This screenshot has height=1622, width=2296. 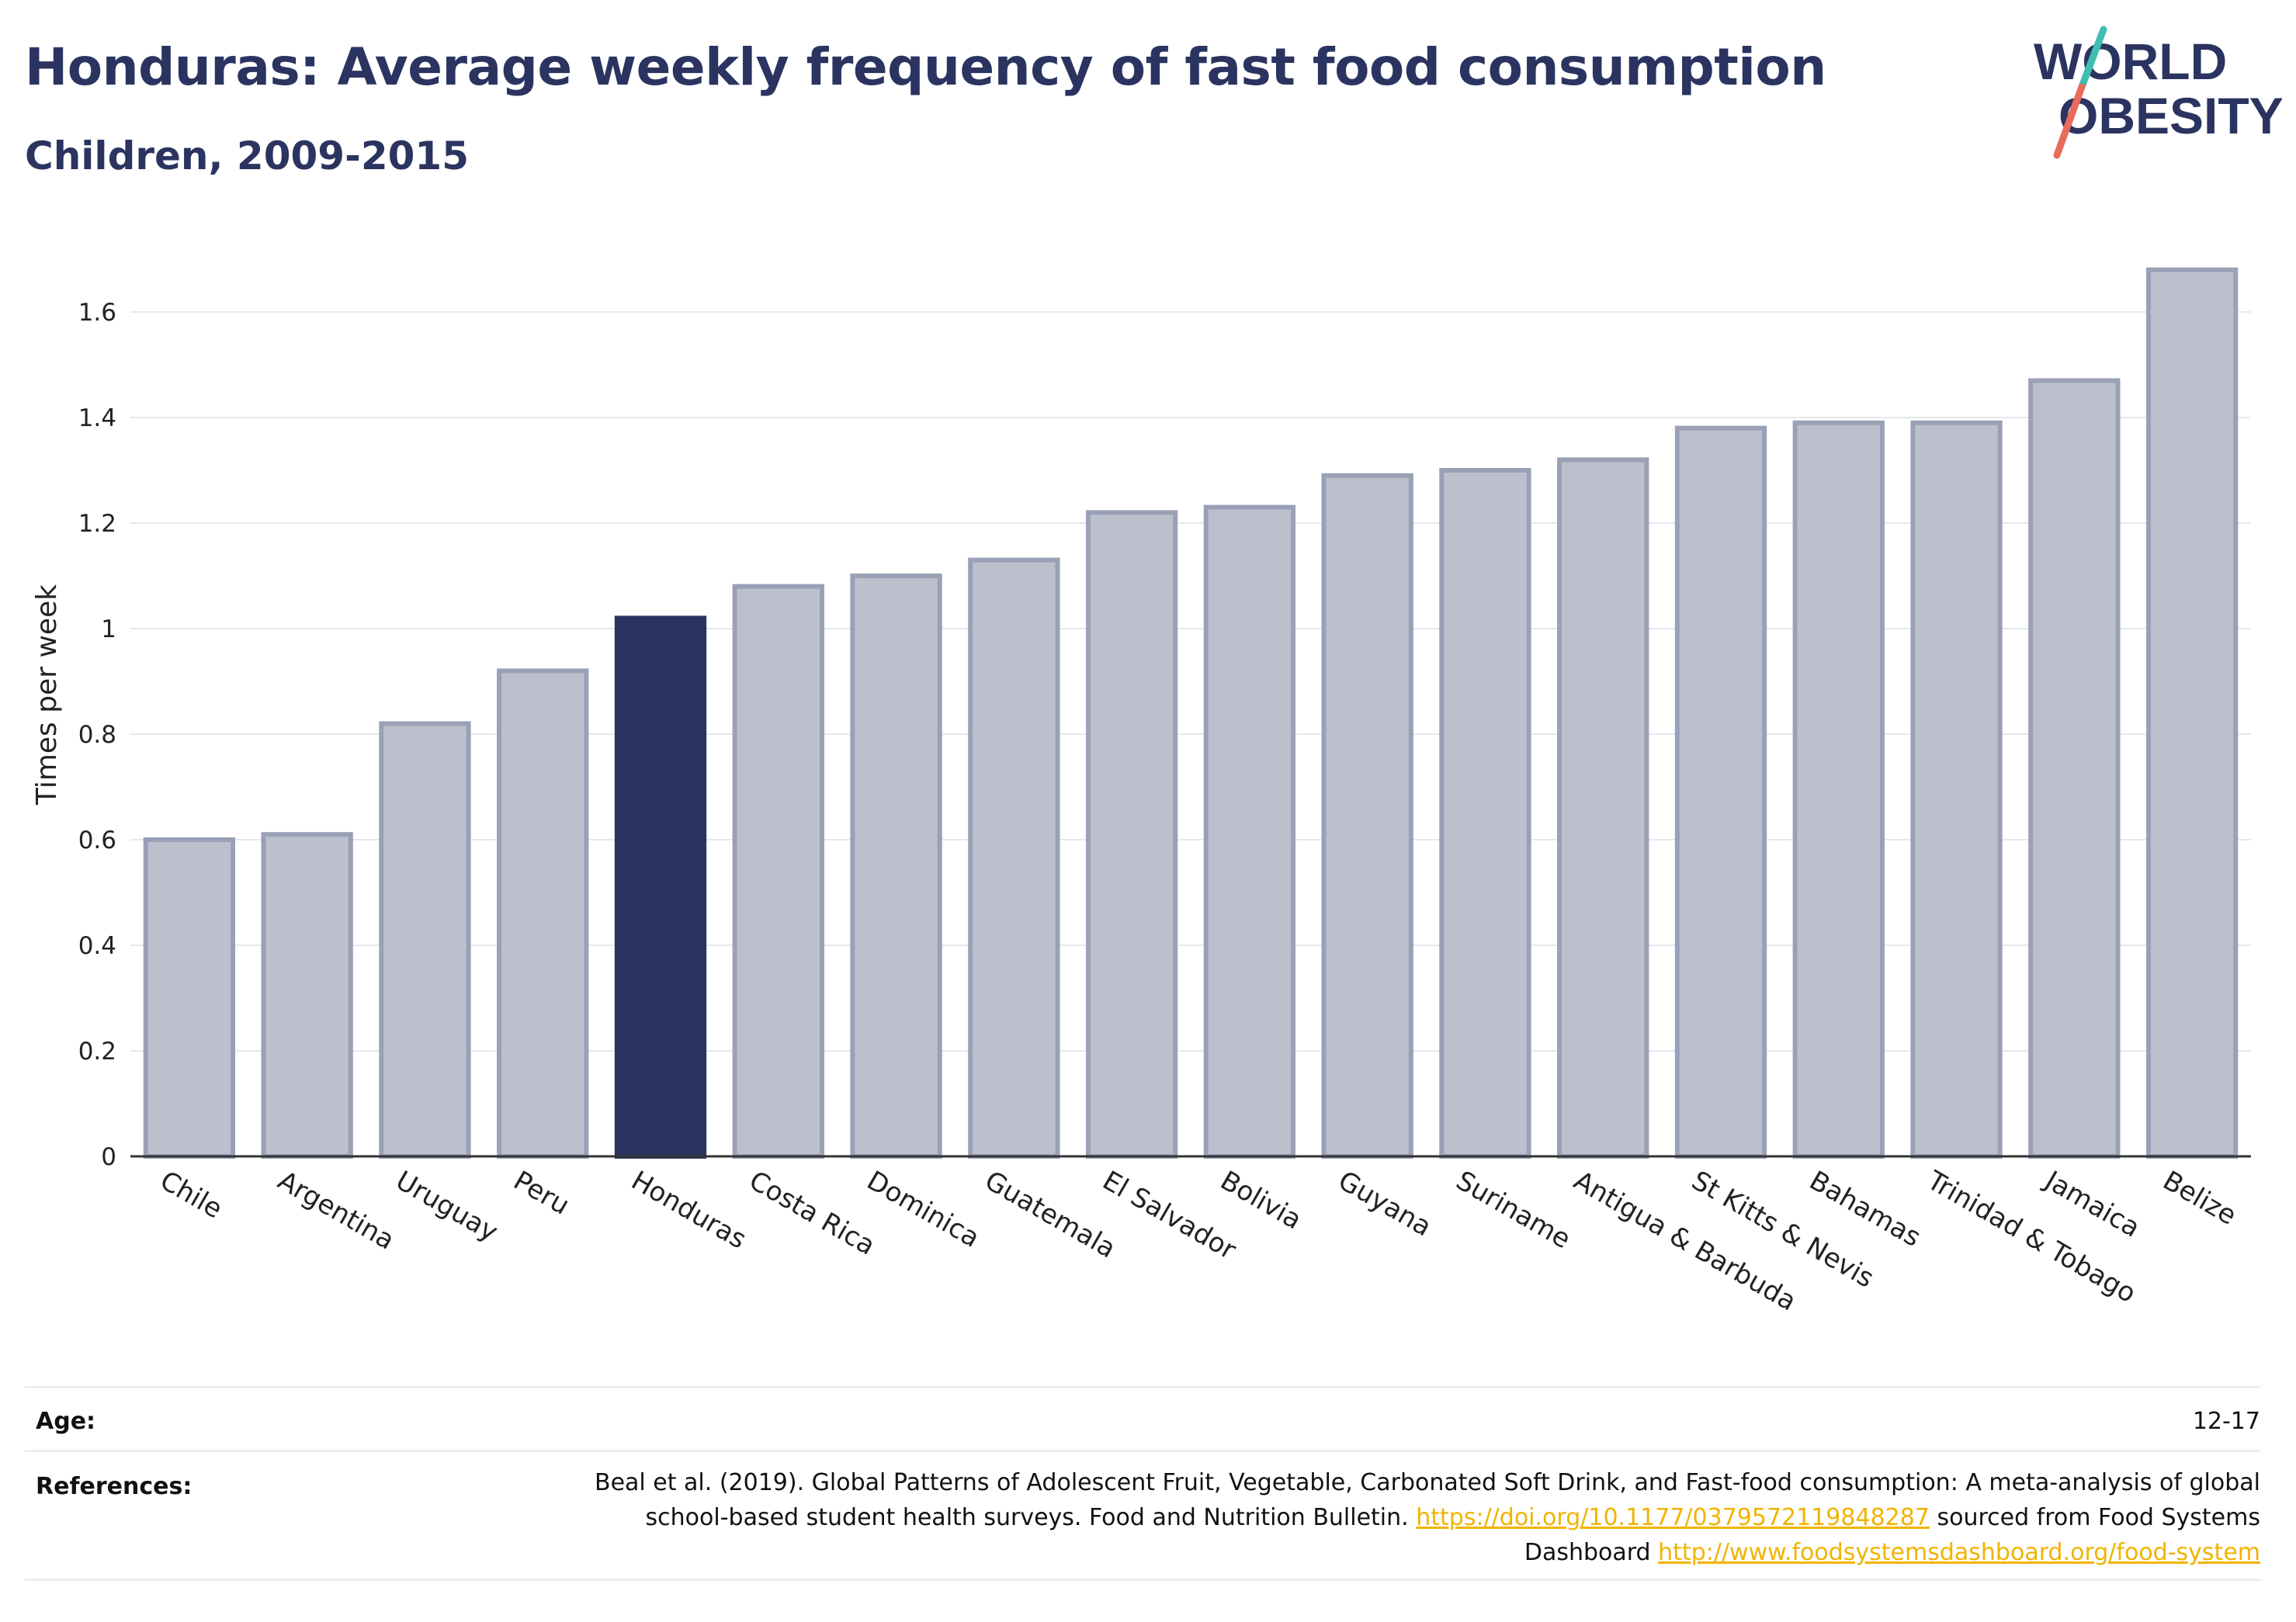 What do you see at coordinates (541, 1193) in the screenshot?
I see `x-tick-label: Peru` at bounding box center [541, 1193].